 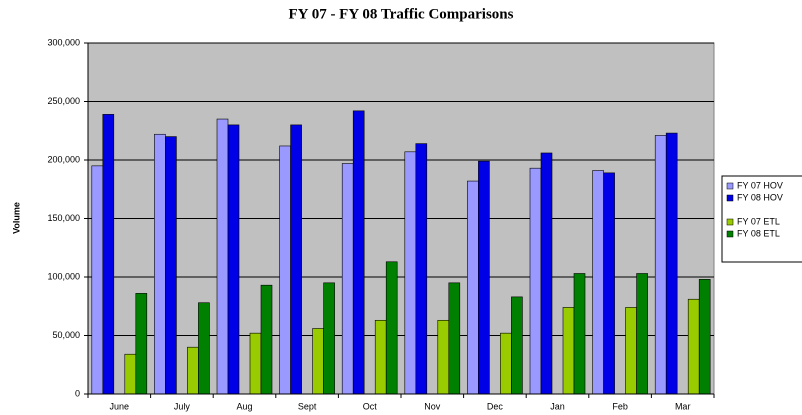 I want to click on y-tick-label: 150,000, so click(x=63, y=218).